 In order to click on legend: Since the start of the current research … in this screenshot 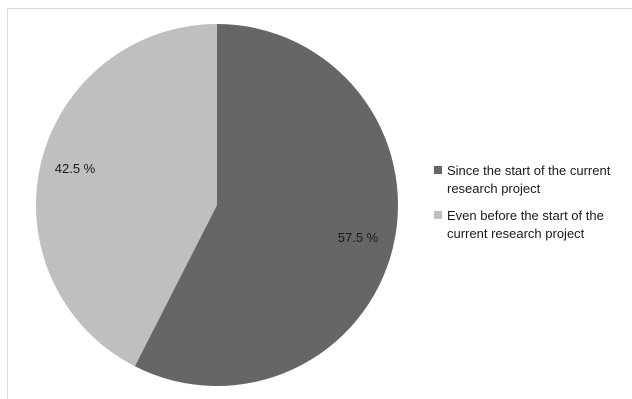, I will do `click(531, 207)`.